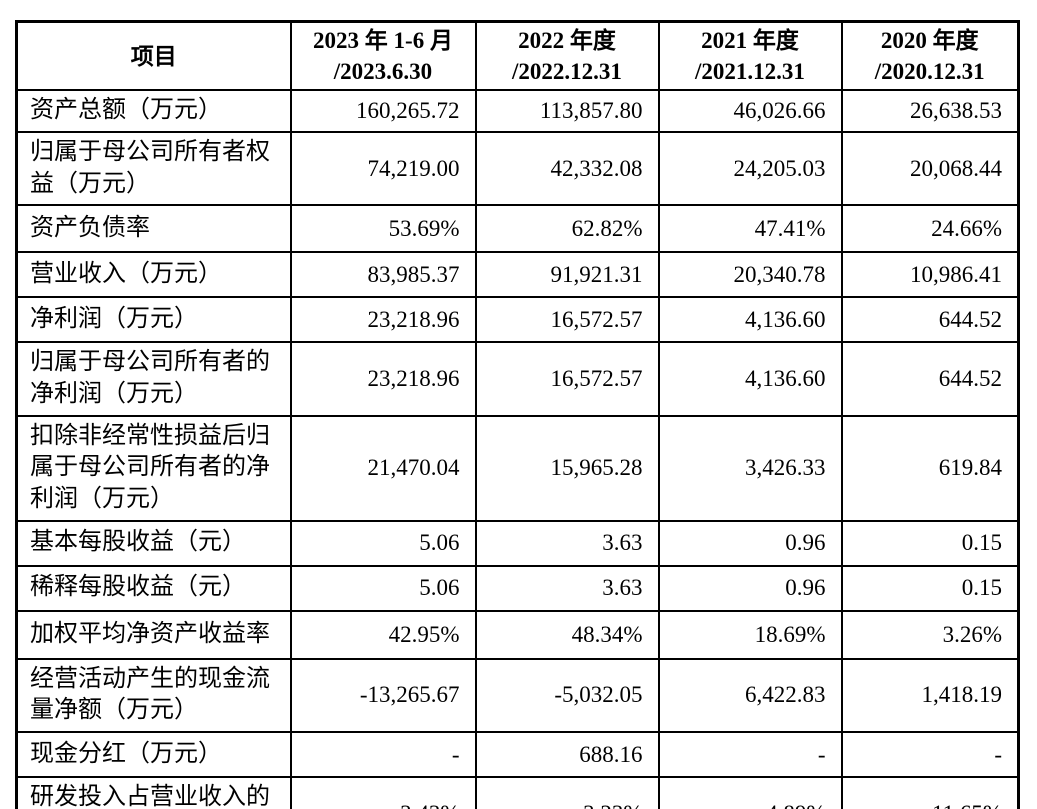 The height and width of the screenshot is (809, 1037). I want to click on row-label: 资产总额（万元）, so click(153, 111).